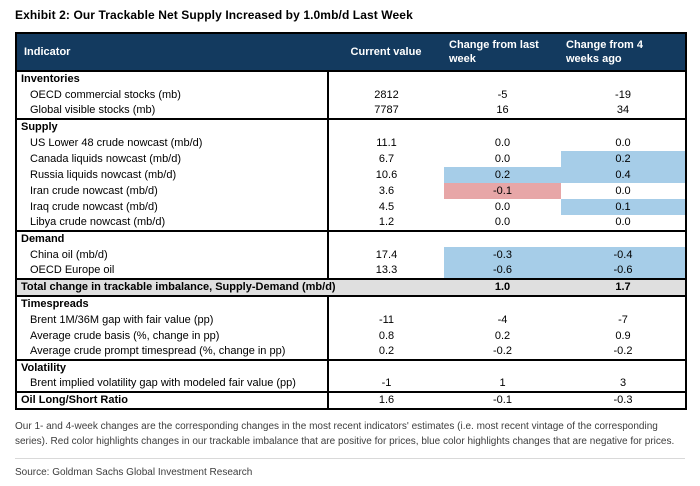 This screenshot has height=486, width=700. What do you see at coordinates (172, 52) in the screenshot?
I see `column-header-indicator: Indicator` at bounding box center [172, 52].